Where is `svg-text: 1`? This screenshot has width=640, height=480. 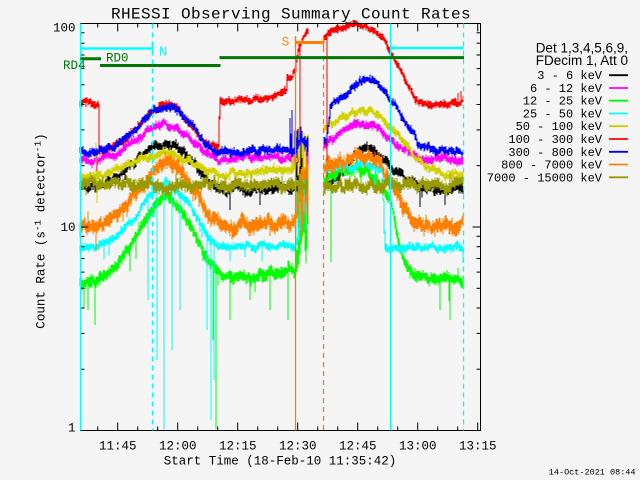
svg-text: 1 is located at coordinates (72, 429).